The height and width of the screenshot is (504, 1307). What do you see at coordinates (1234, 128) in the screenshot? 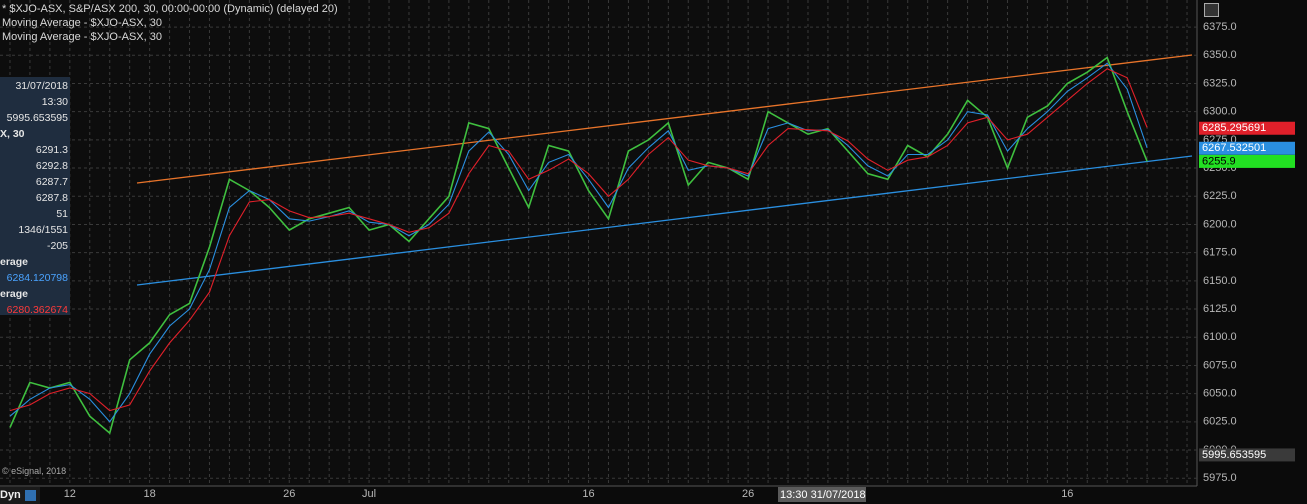
I see `price-label: 6285.295691` at bounding box center [1234, 128].